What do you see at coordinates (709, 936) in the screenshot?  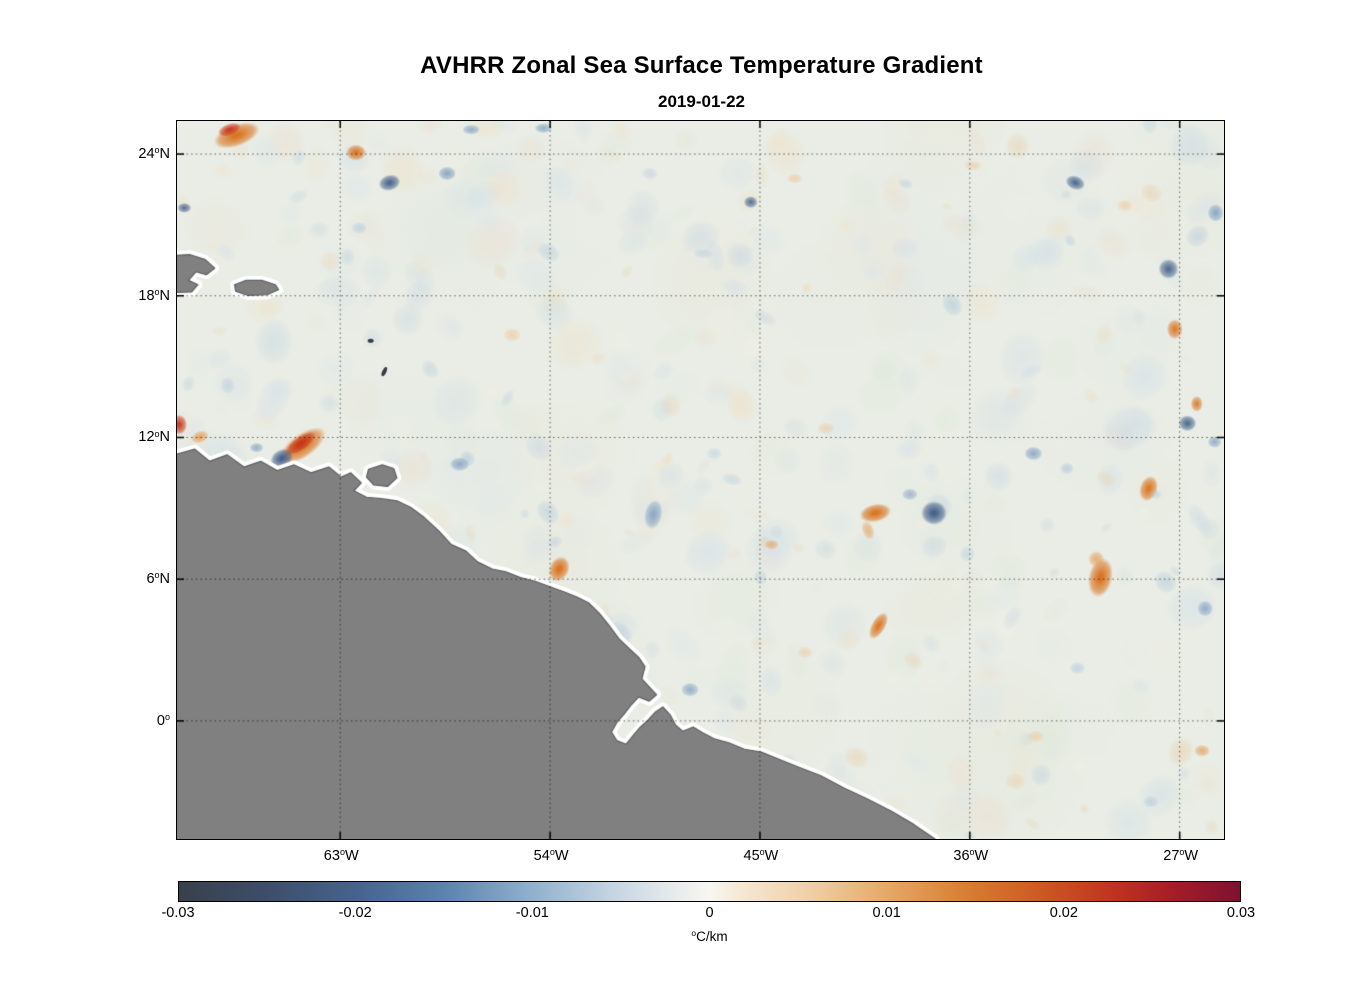 I see `colorbar-unit-label: oC/km` at bounding box center [709, 936].